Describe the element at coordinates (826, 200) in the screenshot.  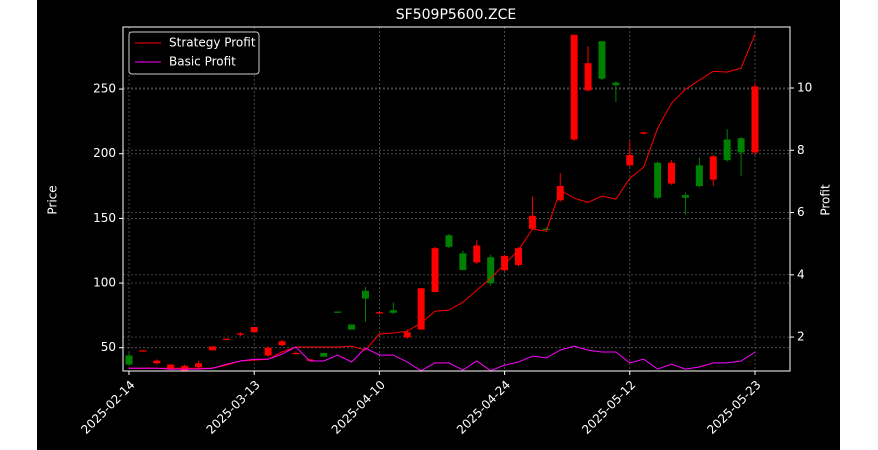
I see `y2-axis-label: Profit` at that location.